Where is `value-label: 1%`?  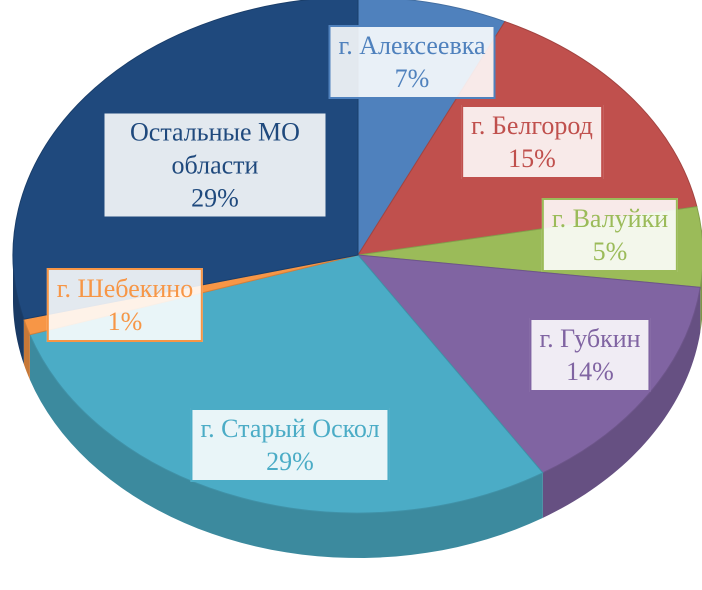
value-label: 1% is located at coordinates (125, 321).